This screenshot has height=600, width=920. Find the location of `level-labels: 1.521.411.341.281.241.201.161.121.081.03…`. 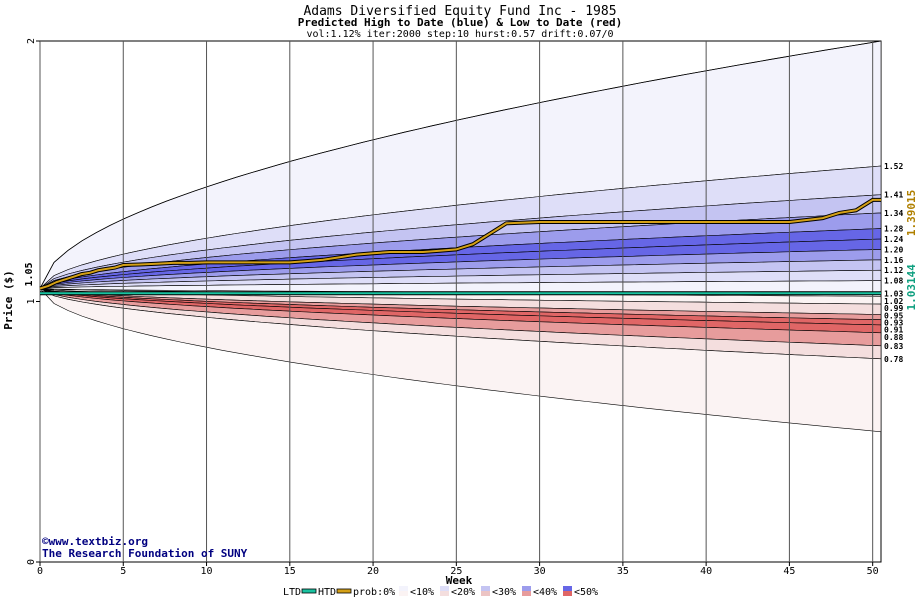

level-labels: 1.521.411.341.281.241.201.161.121.081.03… is located at coordinates (901, 263).